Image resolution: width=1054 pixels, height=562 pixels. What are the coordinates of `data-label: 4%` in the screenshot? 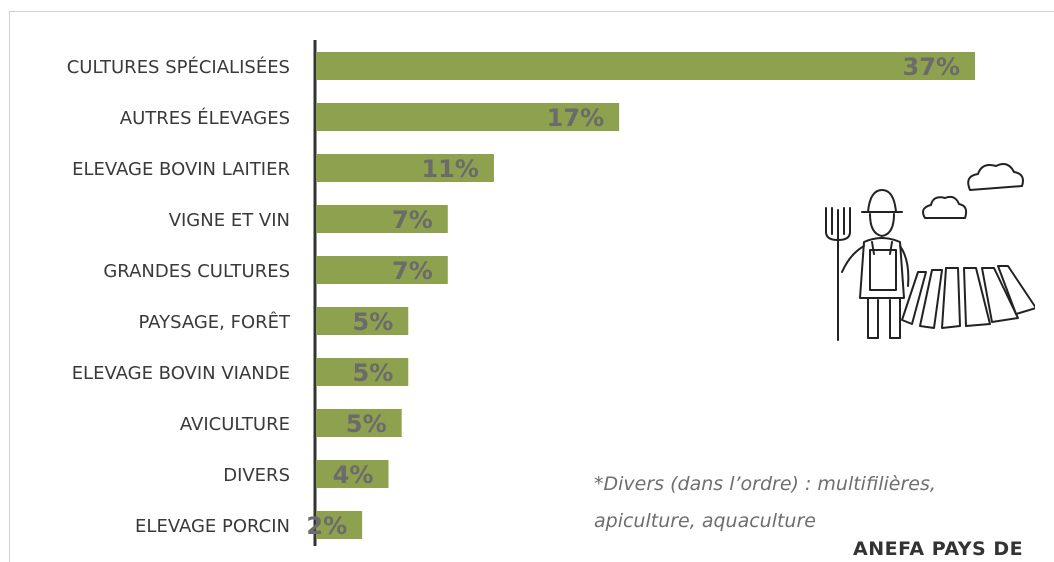 It's located at (353, 475).